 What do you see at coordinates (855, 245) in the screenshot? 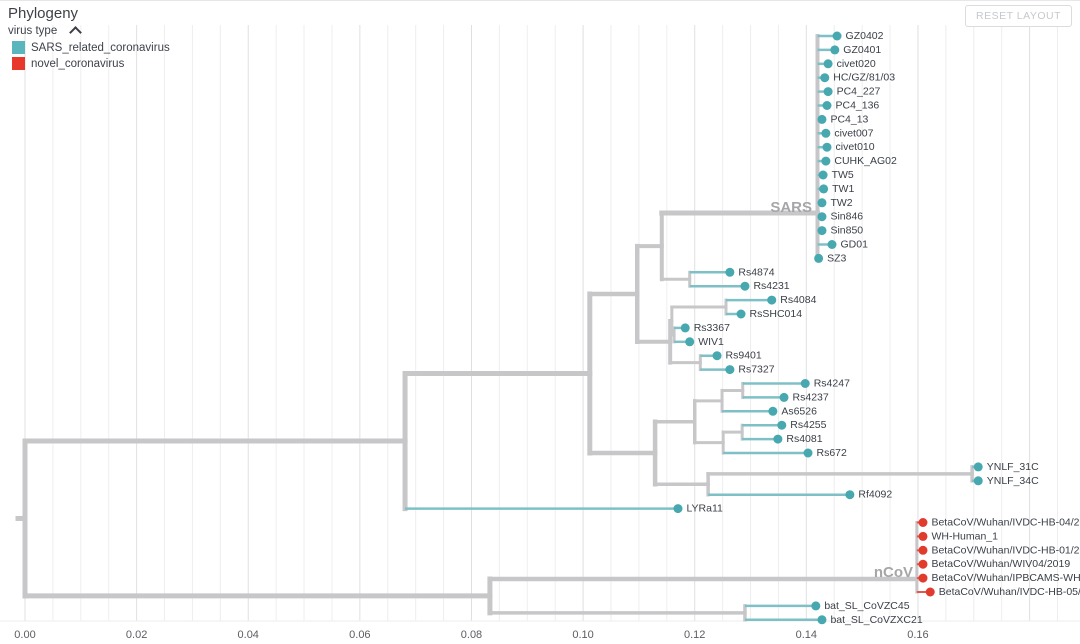
I see `tree-tip-label: GD01` at bounding box center [855, 245].